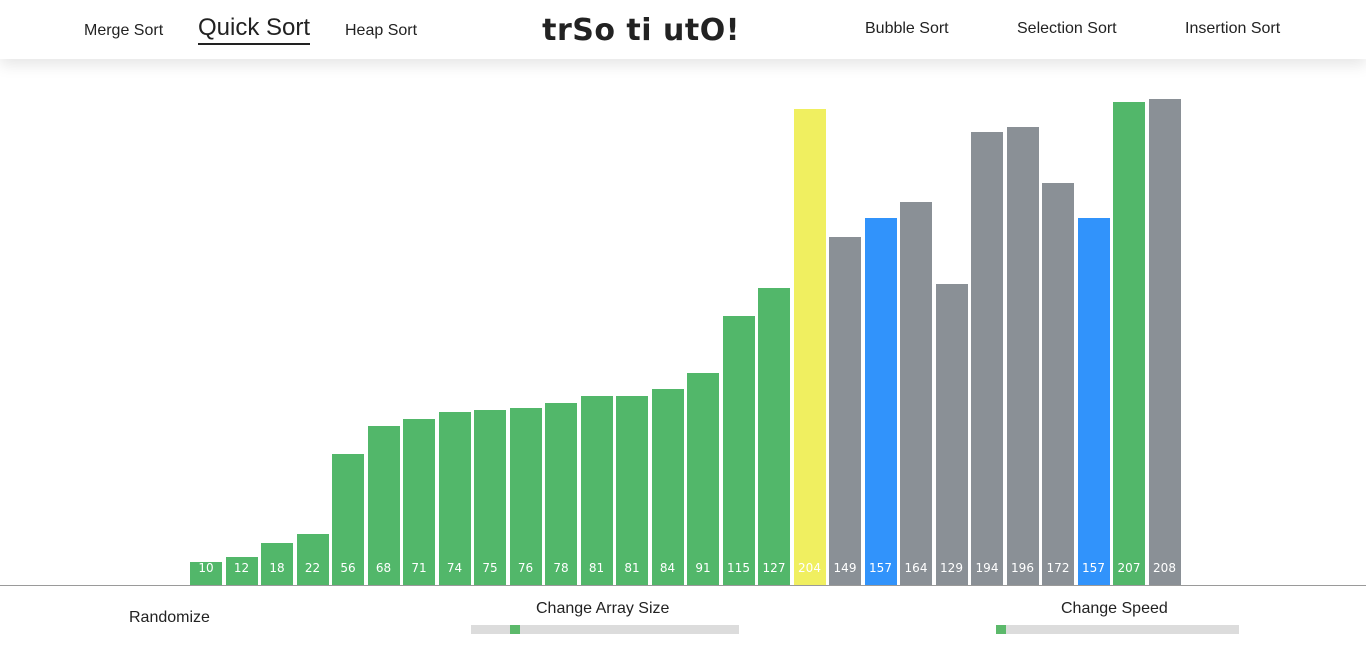 The width and height of the screenshot is (1366, 657). I want to click on bar-24: 172, so click(1058, 384).